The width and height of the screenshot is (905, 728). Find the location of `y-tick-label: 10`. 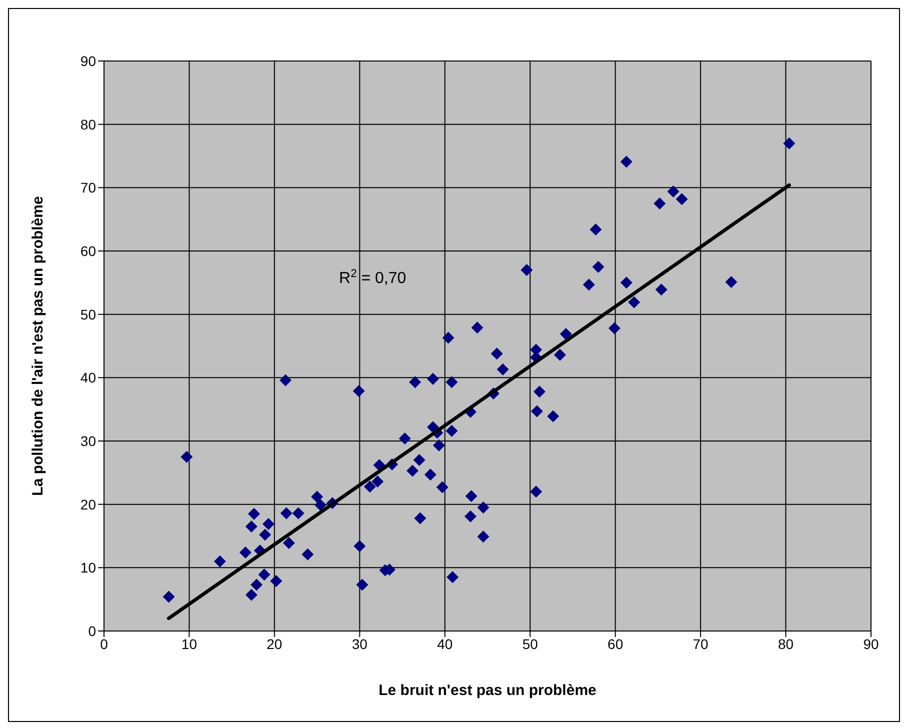

y-tick-label: 10 is located at coordinates (88, 568).